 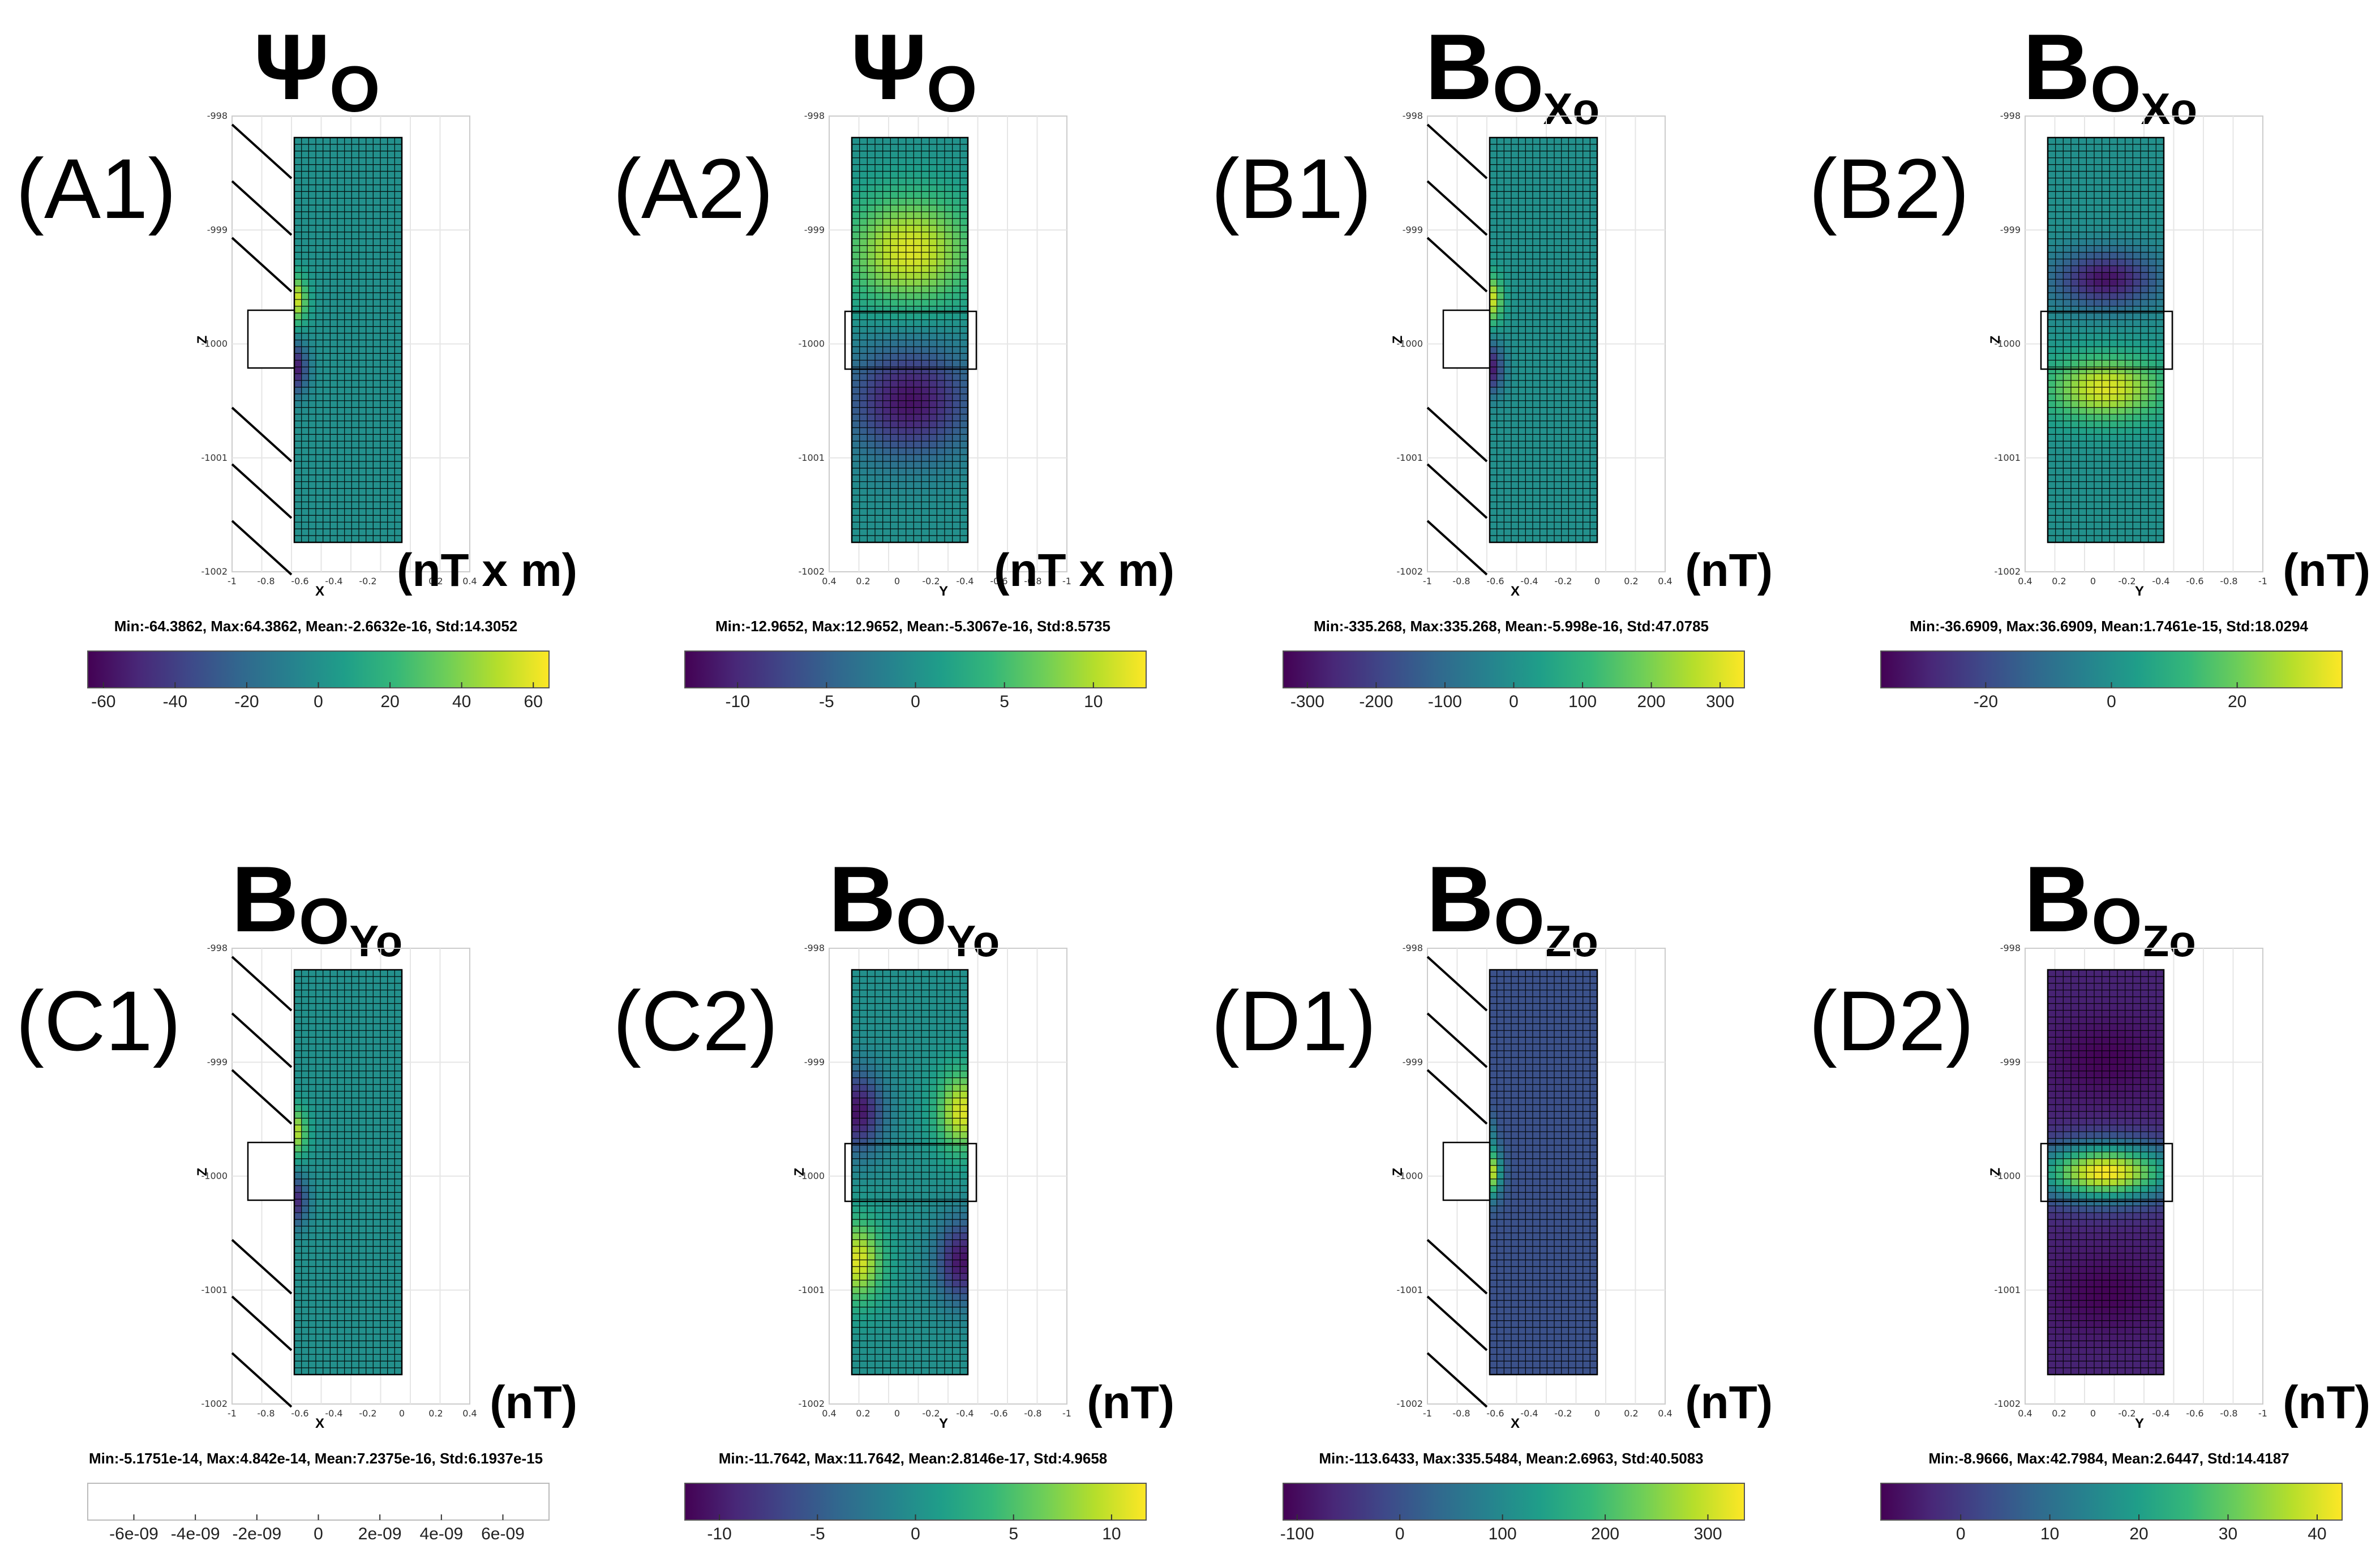 I want to click on panel-label: (A2), so click(x=693, y=188).